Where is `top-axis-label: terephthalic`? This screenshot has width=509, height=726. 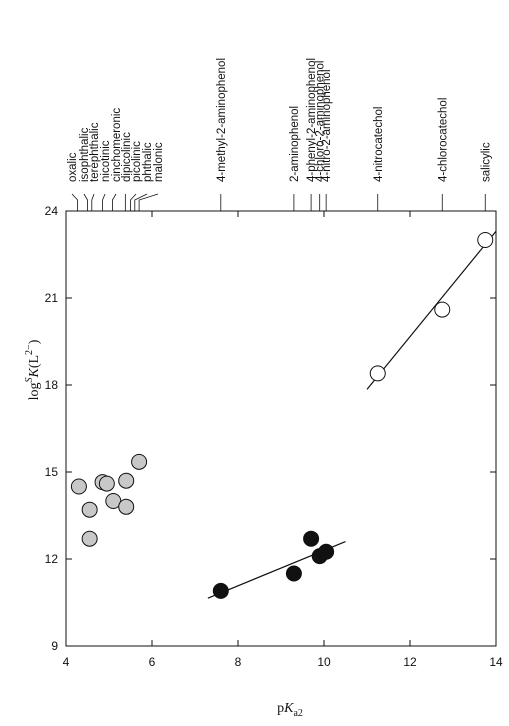 top-axis-label: terephthalic is located at coordinates (95, 152).